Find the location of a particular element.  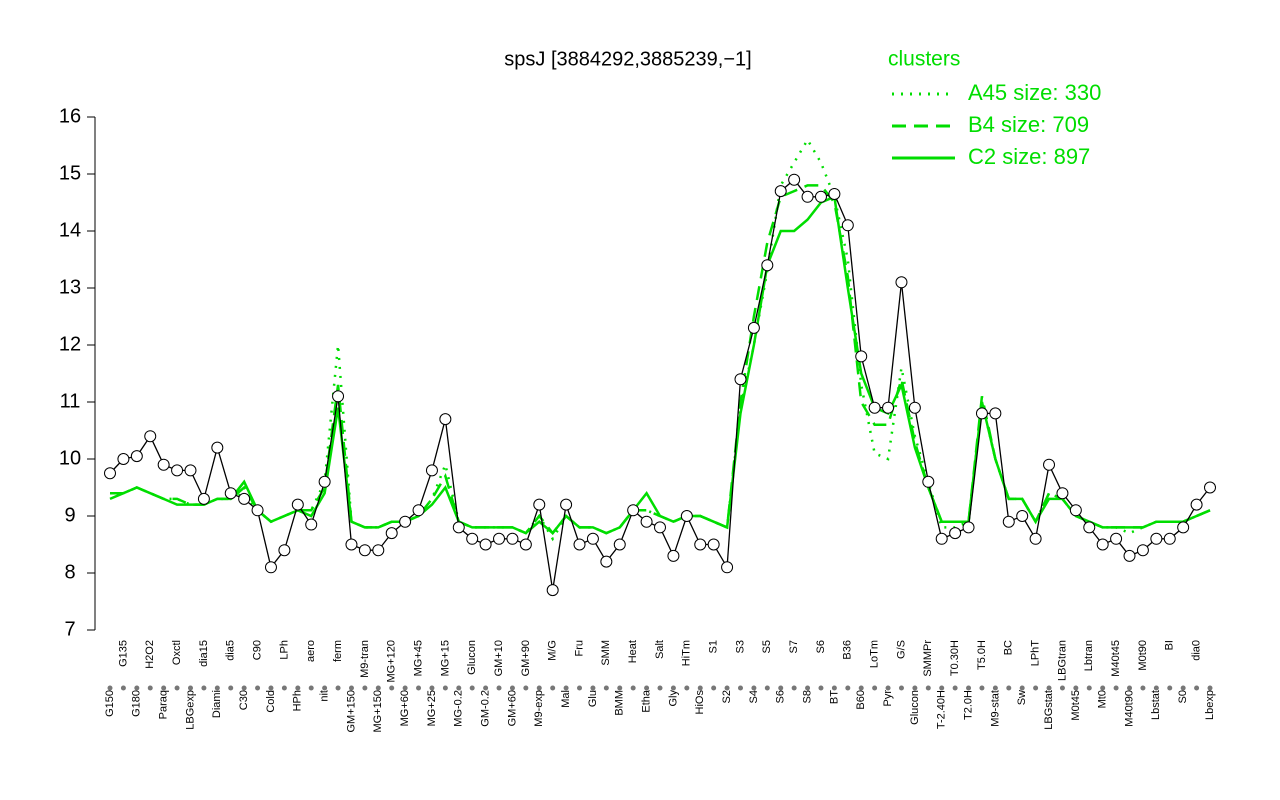

y-tick-label: 7 is located at coordinates (69, 629).